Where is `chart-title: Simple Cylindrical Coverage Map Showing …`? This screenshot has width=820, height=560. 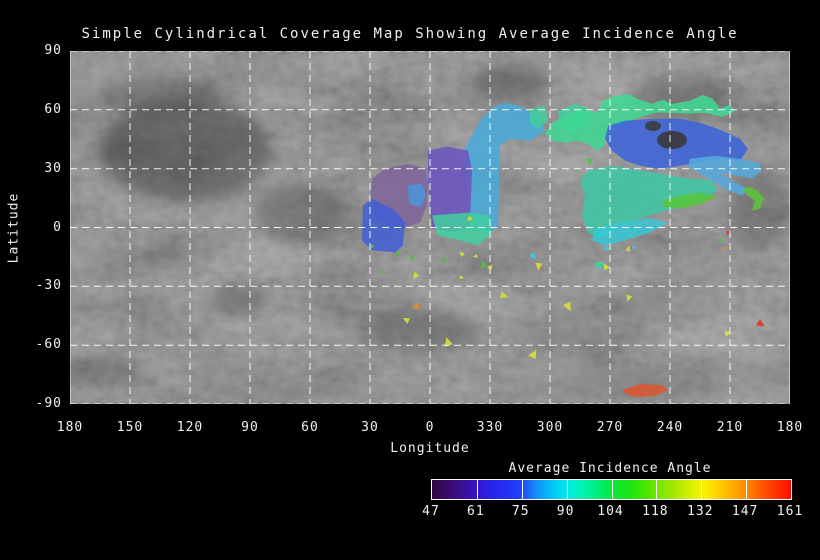
chart-title: Simple Cylindrical Coverage Map Showing … is located at coordinates (410, 34).